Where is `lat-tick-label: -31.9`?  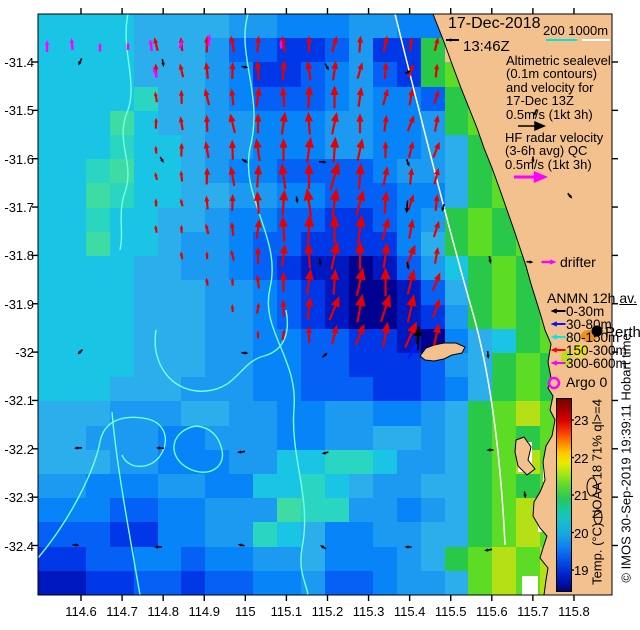 lat-tick-label: -31.9 is located at coordinates (19, 304).